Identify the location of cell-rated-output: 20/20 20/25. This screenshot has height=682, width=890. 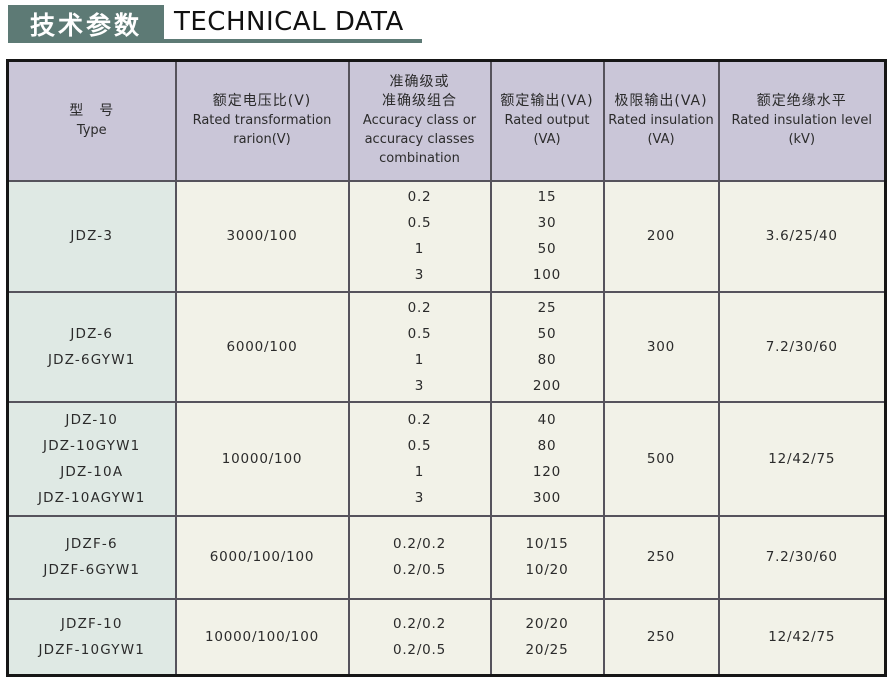
(547, 637).